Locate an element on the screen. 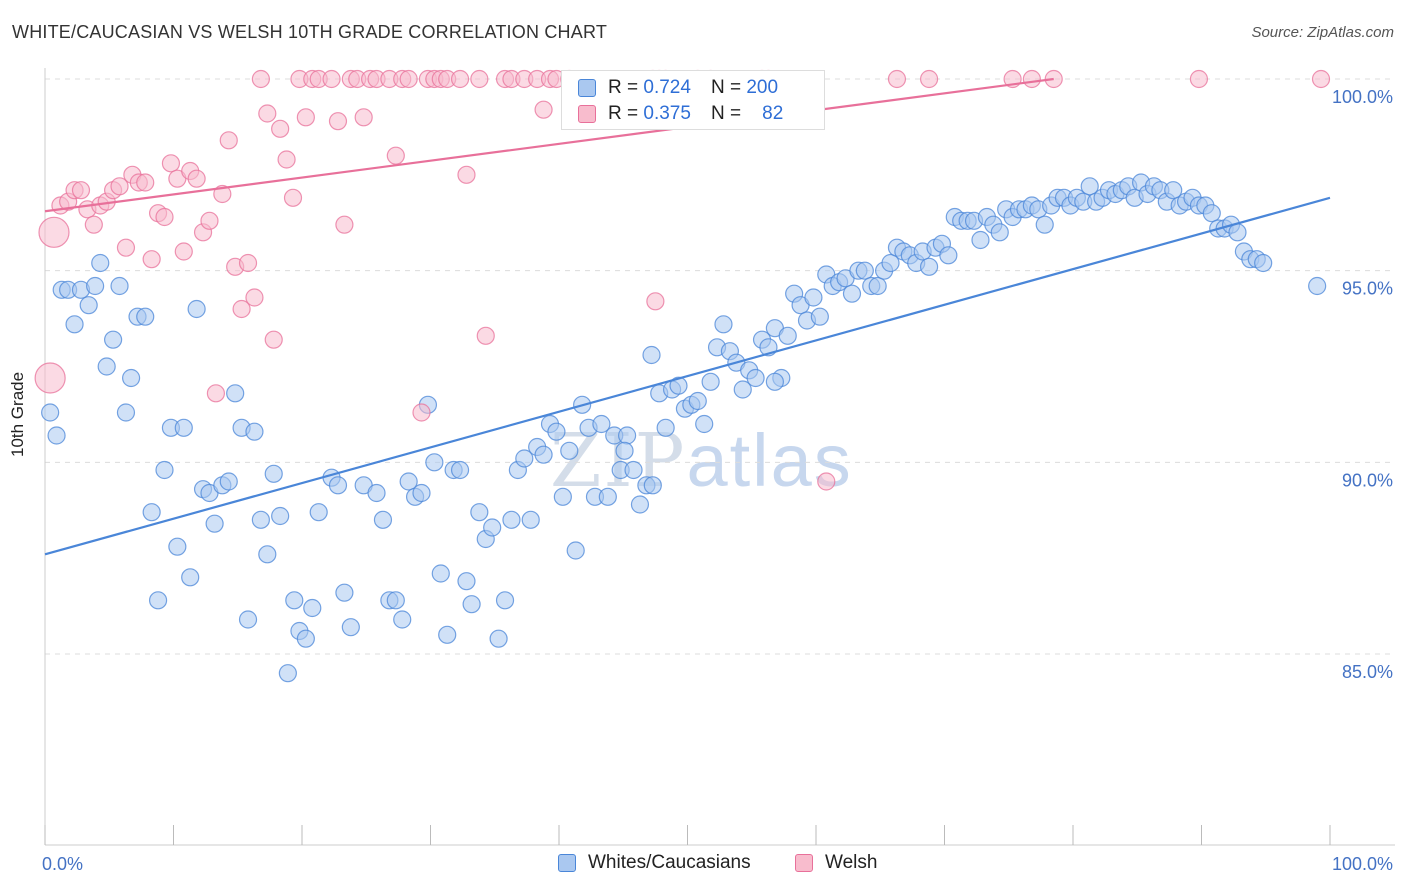 The image size is (1406, 892). source-label: Source: ZipAtlas.com is located at coordinates (1322, 32).